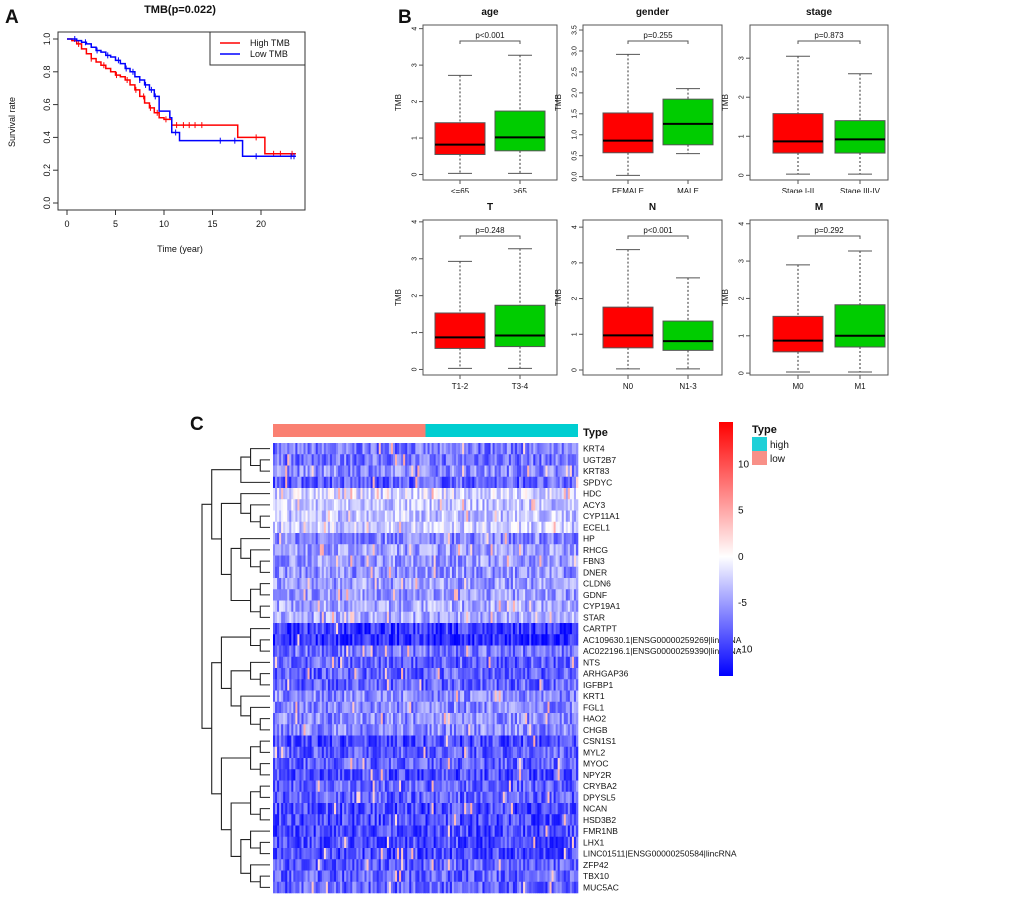  What do you see at coordinates (658, 35) in the screenshot?
I see `p-value-label: p=0.255` at bounding box center [658, 35].